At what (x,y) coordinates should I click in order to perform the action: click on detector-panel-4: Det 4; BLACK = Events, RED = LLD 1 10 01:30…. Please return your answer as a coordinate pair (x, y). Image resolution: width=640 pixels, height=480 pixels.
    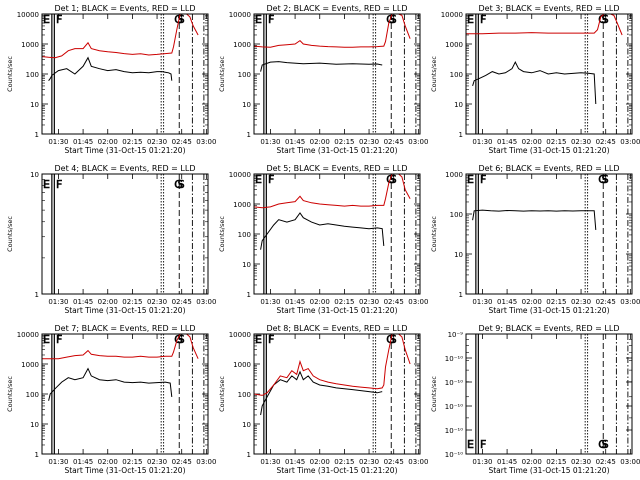
    Looking at the image, I should click on (111, 239).